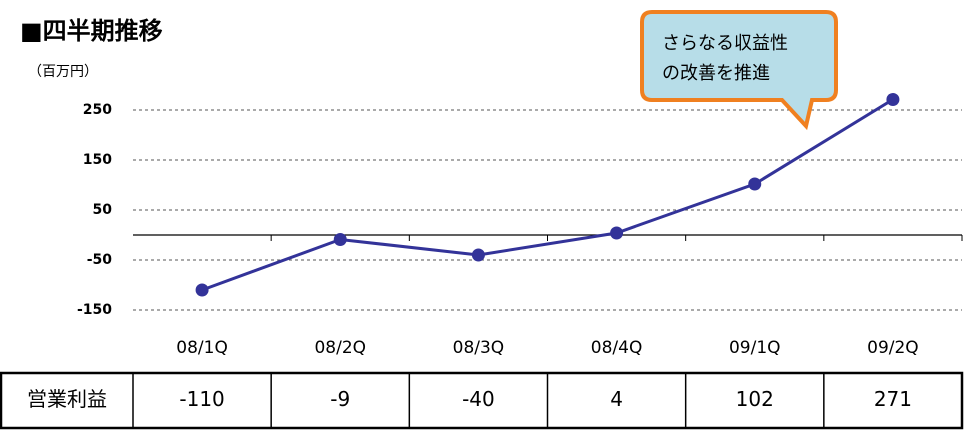 Image resolution: width=966 pixels, height=430 pixels. I want to click on table-value: 102, so click(755, 399).